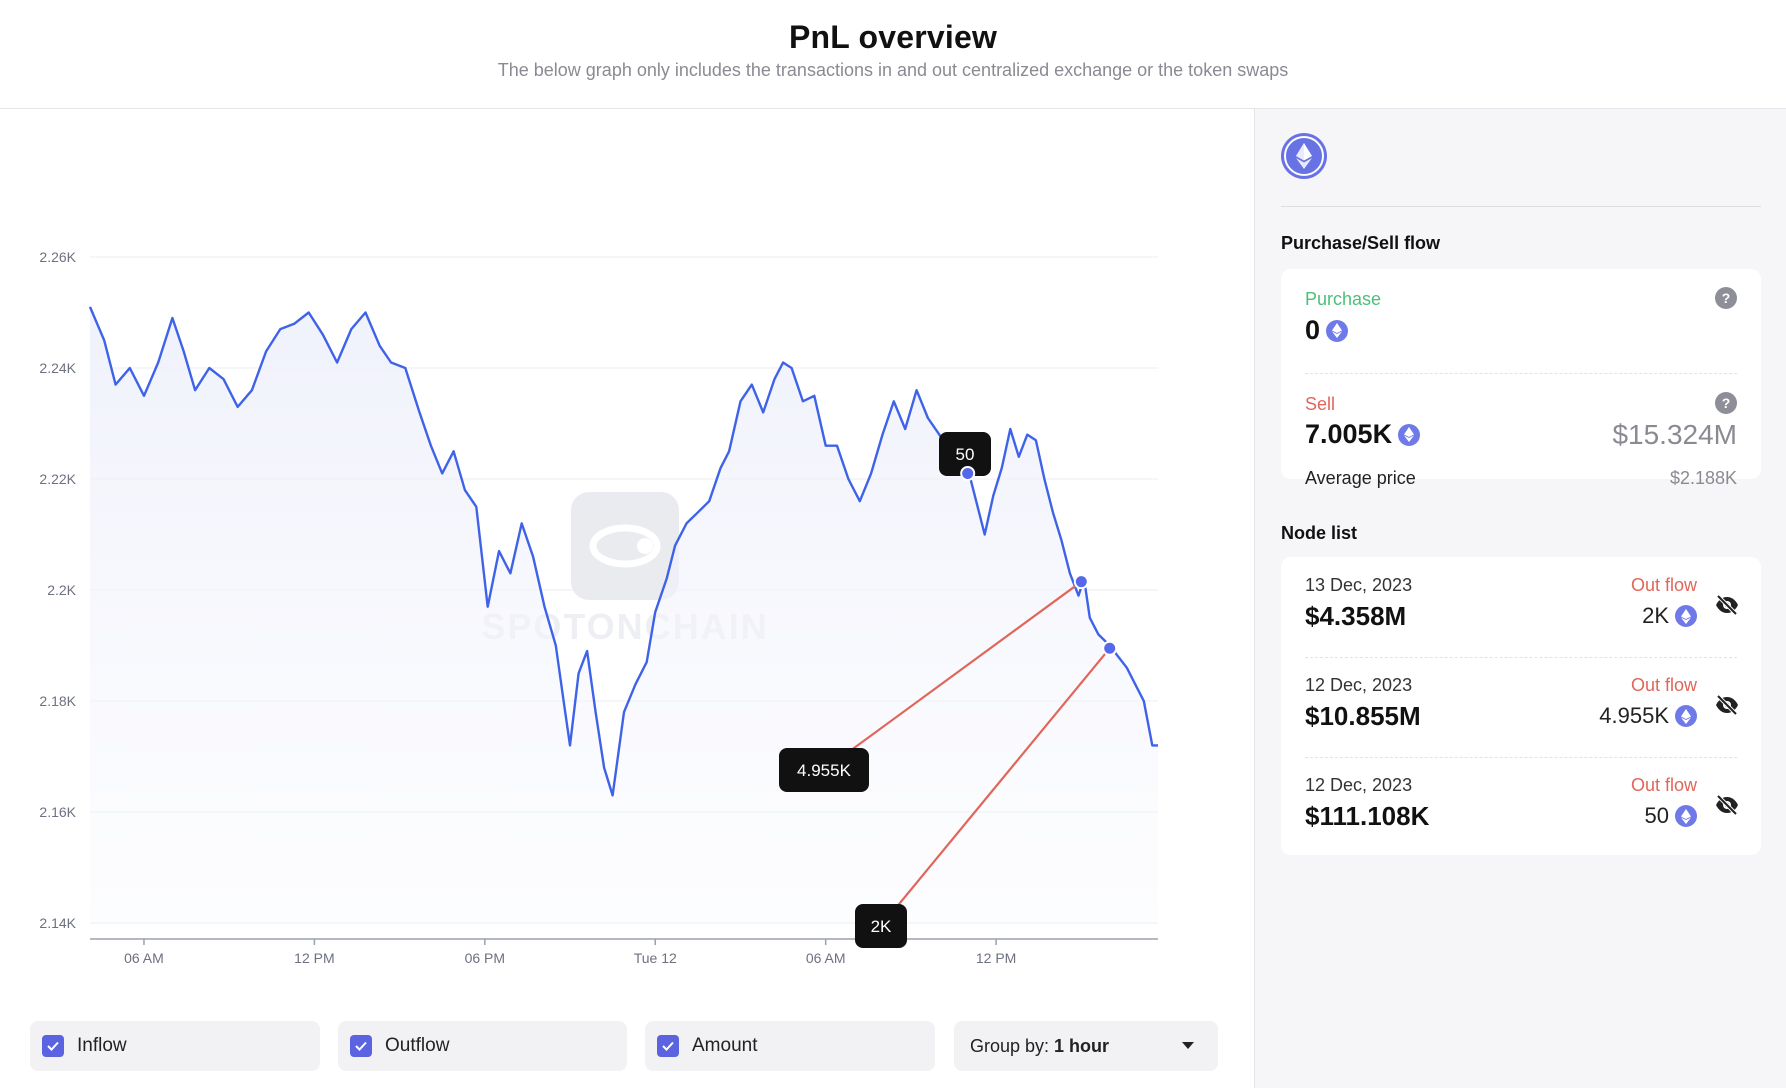  I want to click on annotation-callout: 50, so click(965, 456).